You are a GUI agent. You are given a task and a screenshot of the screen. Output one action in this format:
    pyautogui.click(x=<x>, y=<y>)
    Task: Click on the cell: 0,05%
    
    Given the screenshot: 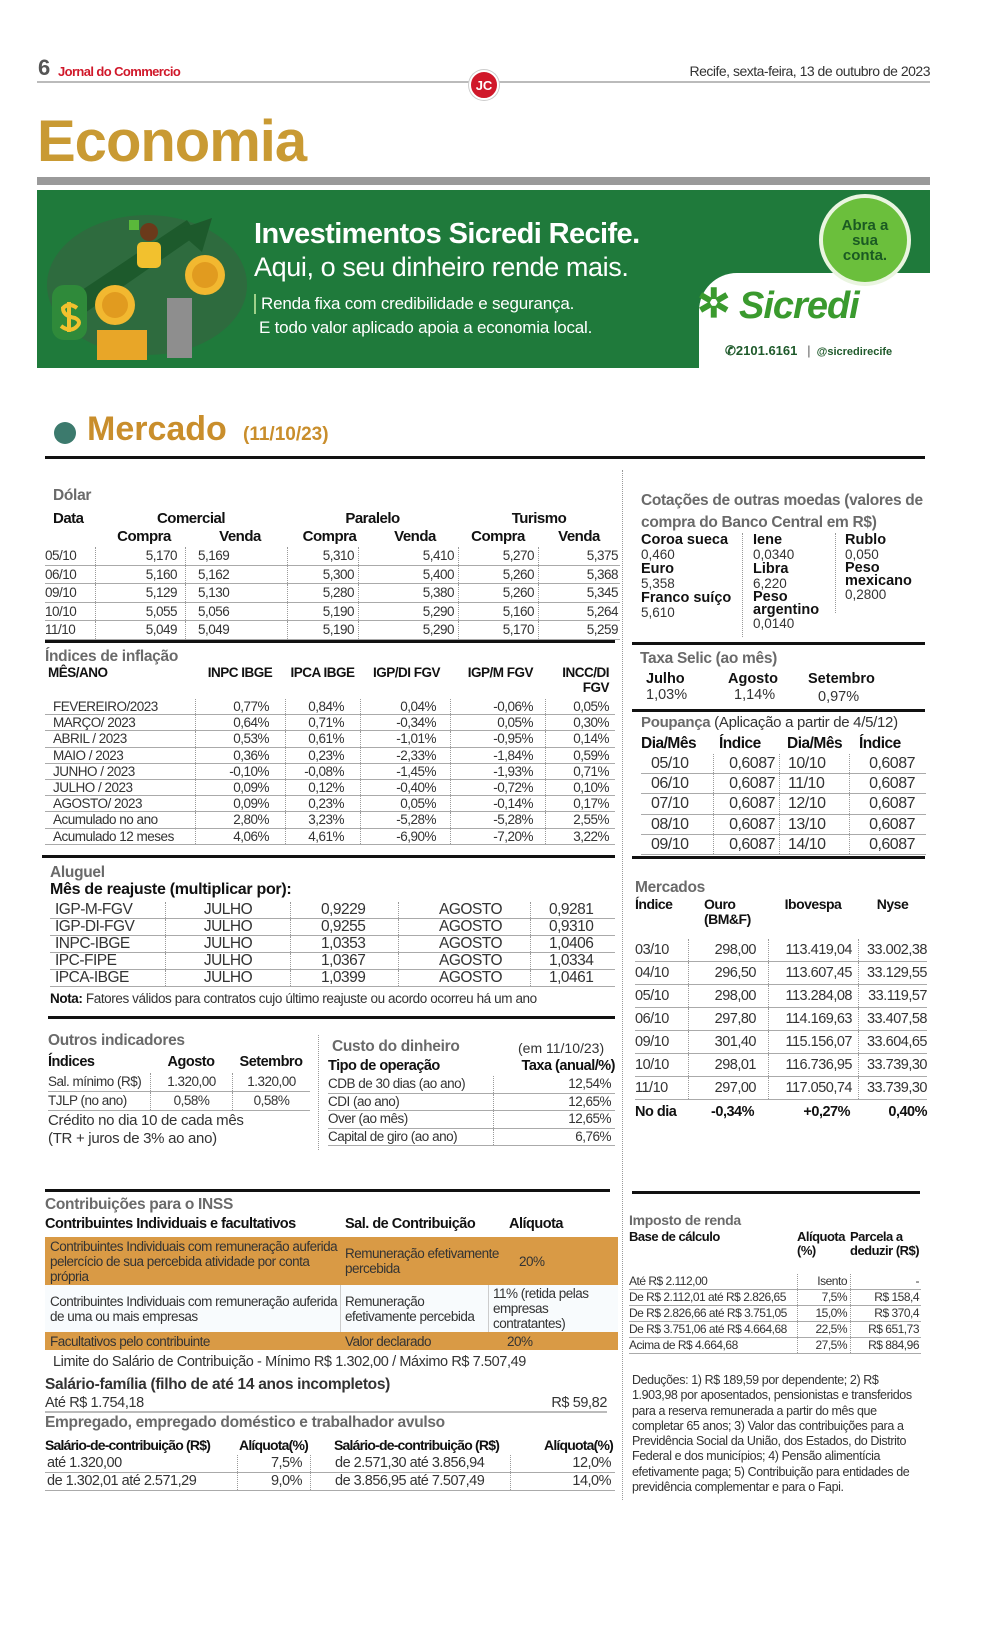 What is the action you would take?
    pyautogui.click(x=405, y=804)
    